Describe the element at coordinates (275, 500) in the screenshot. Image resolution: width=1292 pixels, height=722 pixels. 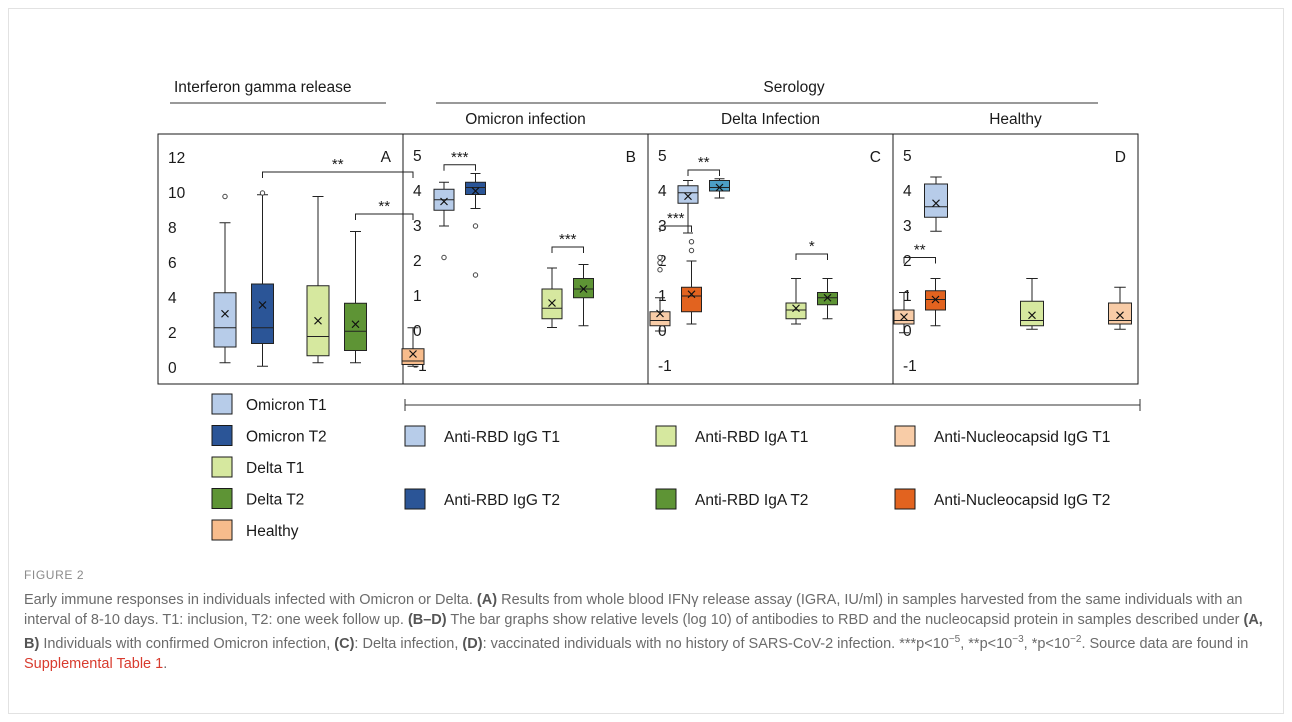
I see `legend-left-label: Delta T2` at that location.